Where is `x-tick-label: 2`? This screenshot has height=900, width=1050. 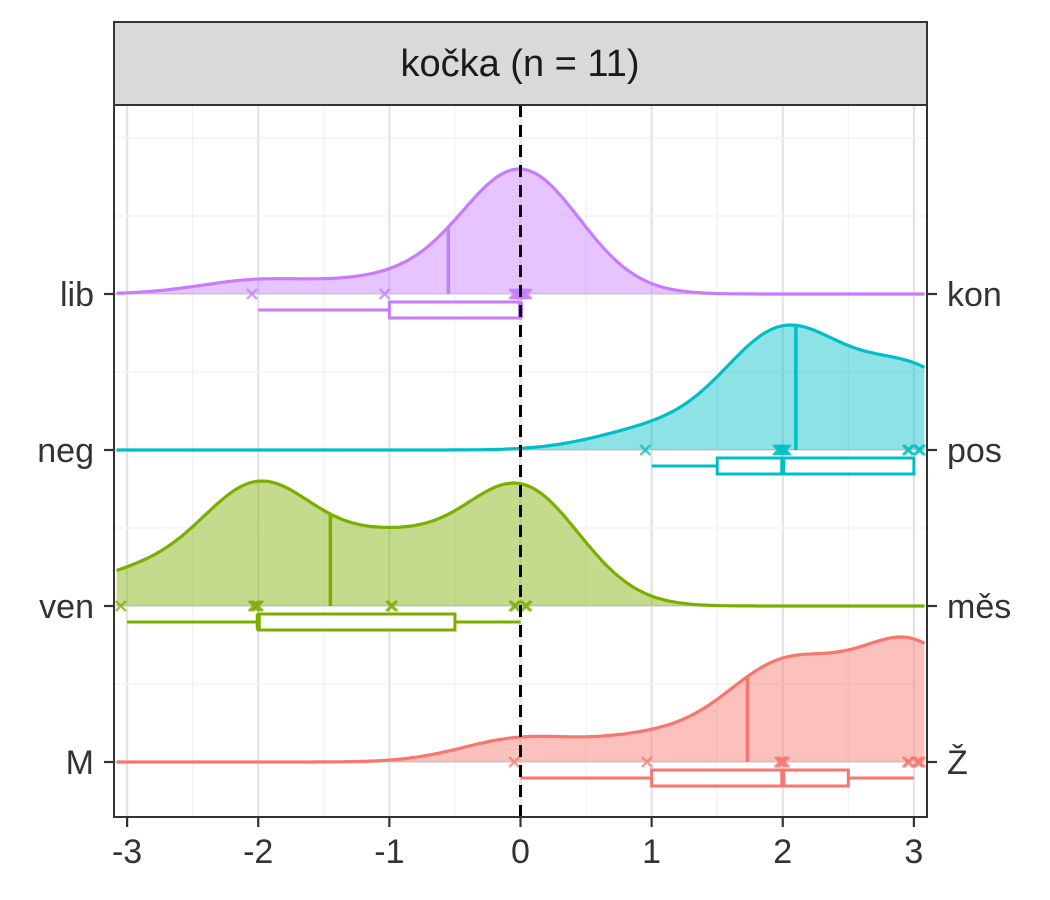 x-tick-label: 2 is located at coordinates (782, 852).